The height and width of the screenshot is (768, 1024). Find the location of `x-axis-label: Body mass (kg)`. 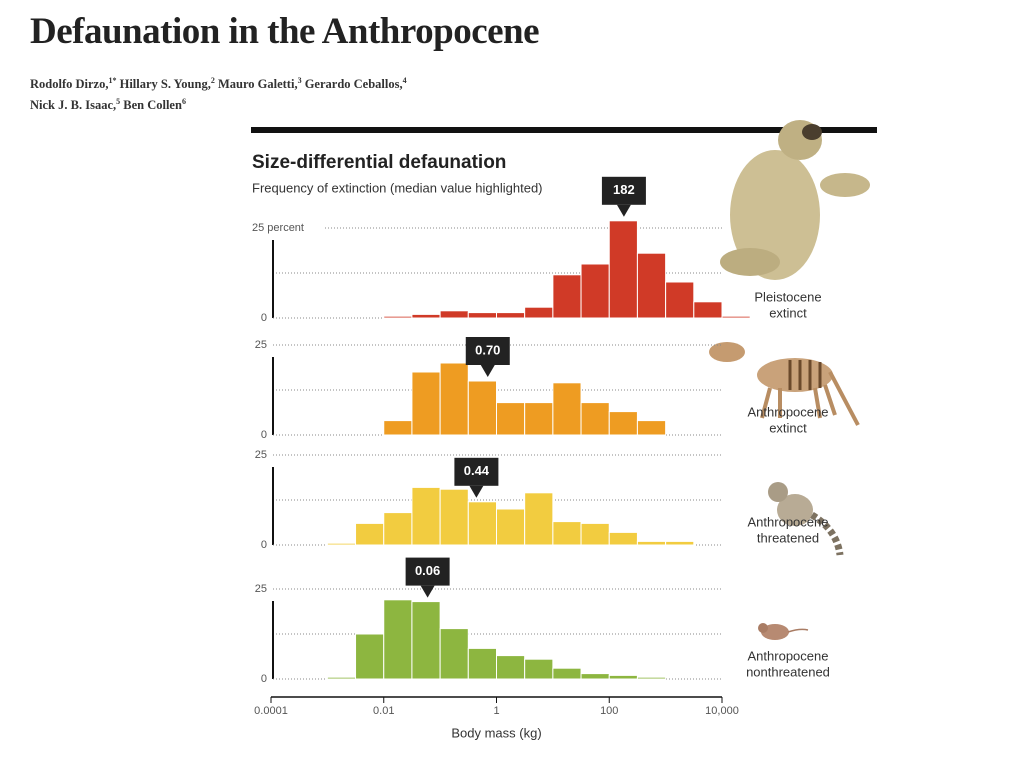

x-axis-label: Body mass (kg) is located at coordinates (496, 732).